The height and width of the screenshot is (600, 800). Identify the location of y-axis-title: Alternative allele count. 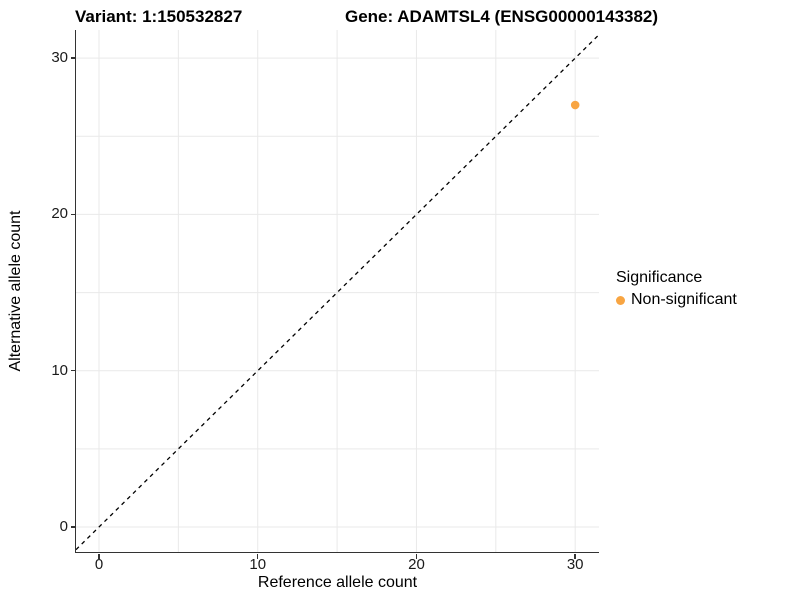
(15, 291).